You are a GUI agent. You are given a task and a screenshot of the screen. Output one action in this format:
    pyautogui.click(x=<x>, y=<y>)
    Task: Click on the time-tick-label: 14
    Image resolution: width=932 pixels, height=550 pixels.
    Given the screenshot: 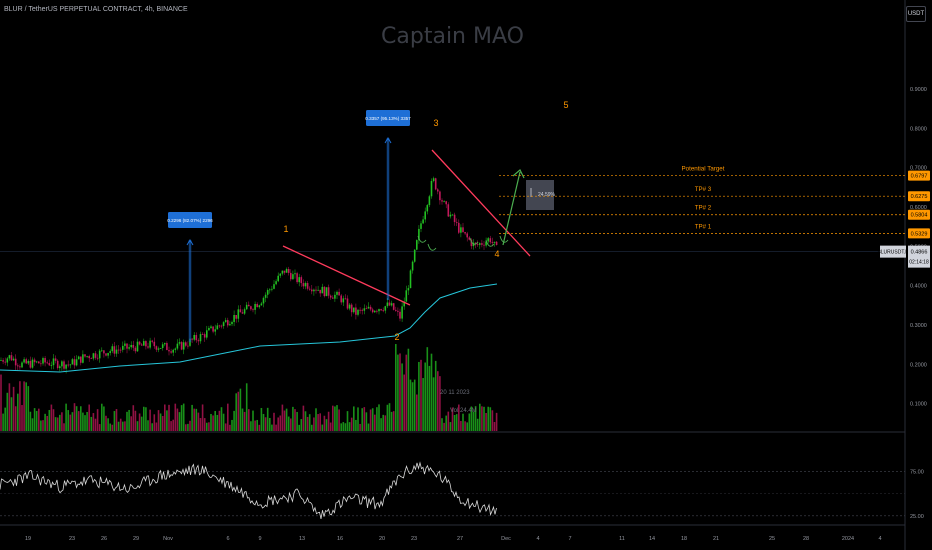 What is the action you would take?
    pyautogui.click(x=652, y=539)
    